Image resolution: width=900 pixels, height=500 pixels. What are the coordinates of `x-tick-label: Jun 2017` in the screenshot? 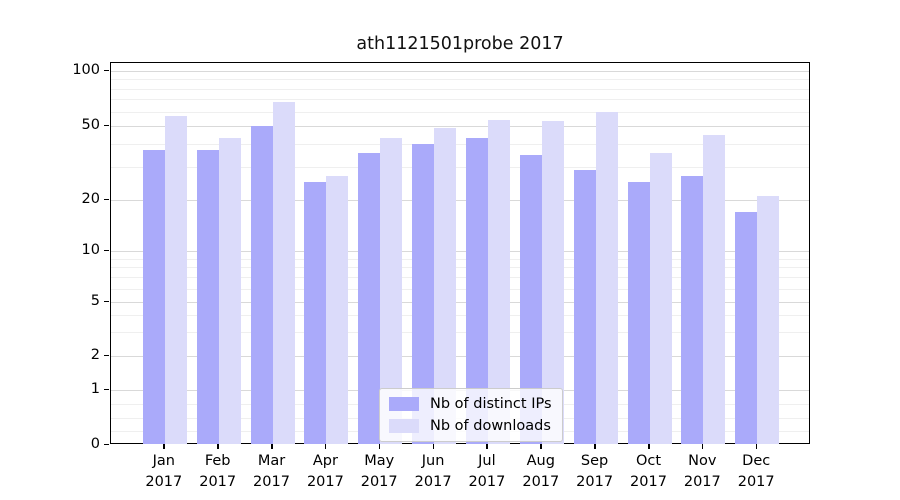 It's located at (433, 471).